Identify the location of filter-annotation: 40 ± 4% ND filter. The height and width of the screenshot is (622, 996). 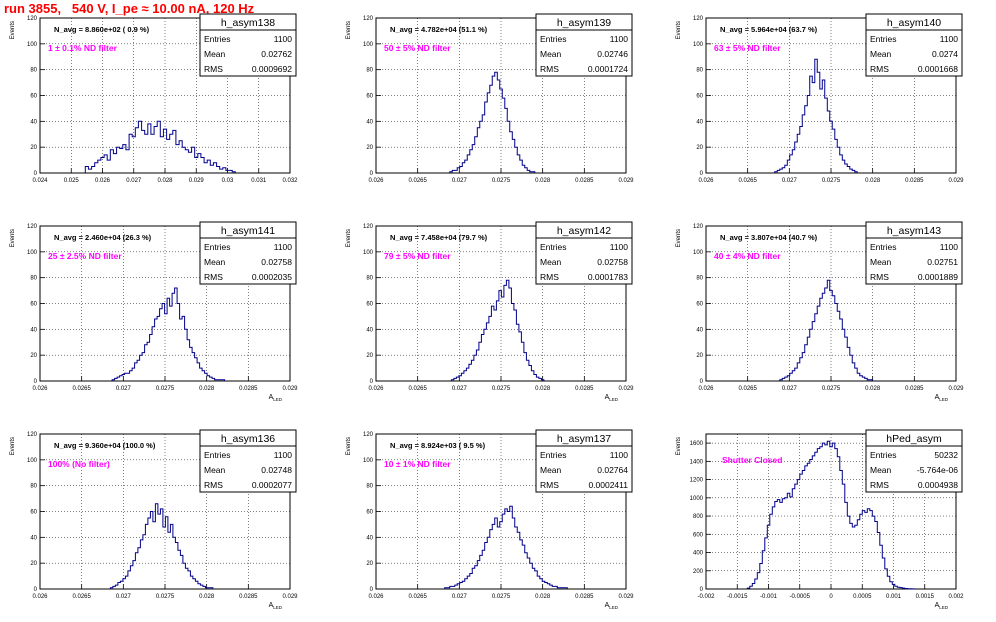
(747, 256).